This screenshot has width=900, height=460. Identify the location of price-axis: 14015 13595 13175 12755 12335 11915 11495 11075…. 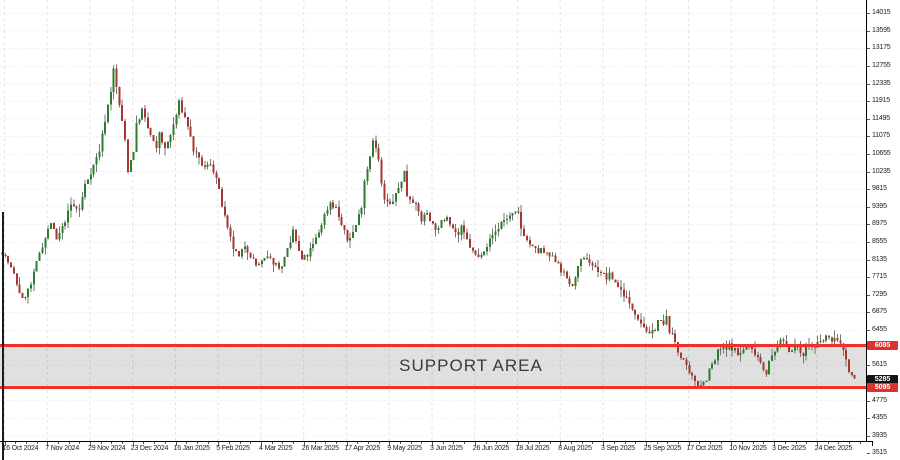
(883, 230).